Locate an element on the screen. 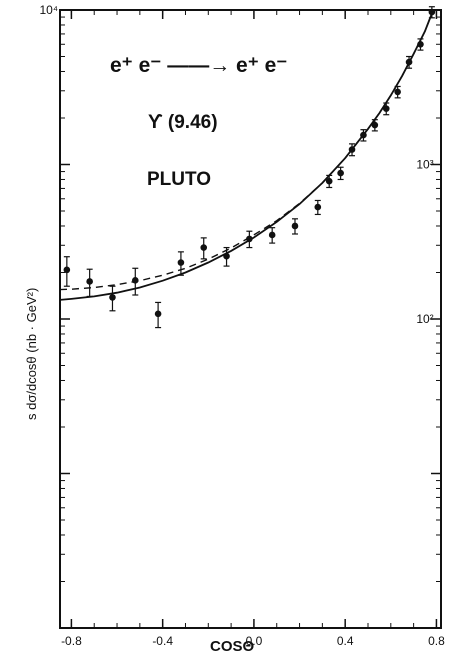 This screenshot has width=469, height=654. y-tick-label: 10³ is located at coordinates (424, 165).